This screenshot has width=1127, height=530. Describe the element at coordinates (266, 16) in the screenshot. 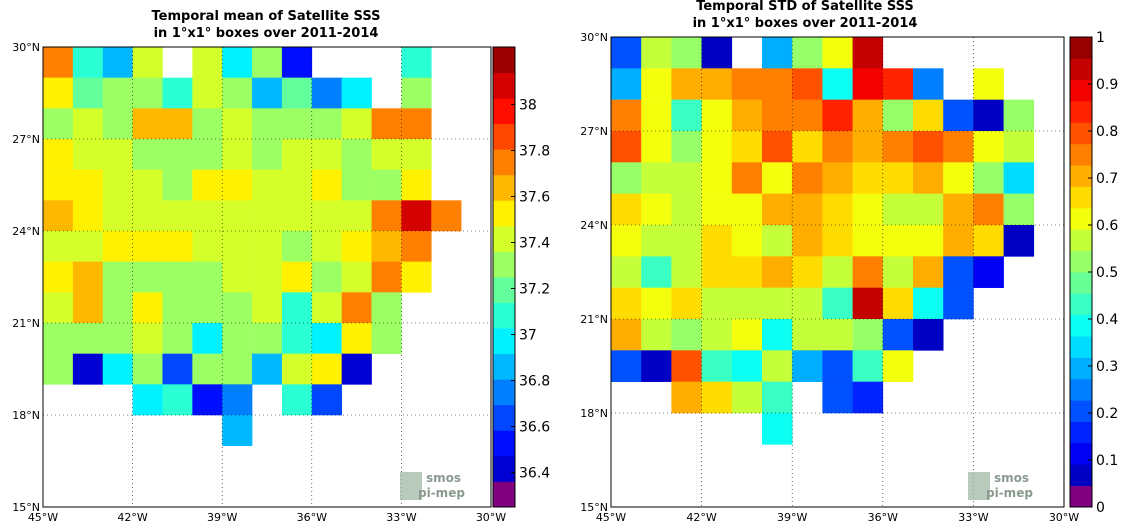

I see `chart-title: Temporal mean of Satellite SSS` at that location.